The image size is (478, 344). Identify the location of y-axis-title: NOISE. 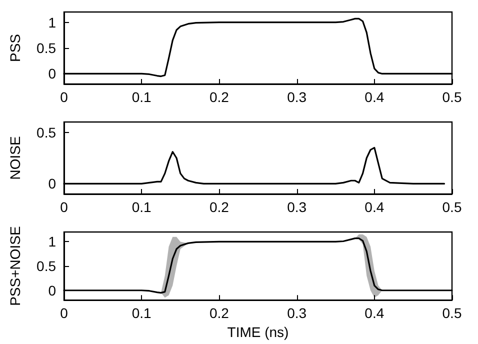
(15, 158).